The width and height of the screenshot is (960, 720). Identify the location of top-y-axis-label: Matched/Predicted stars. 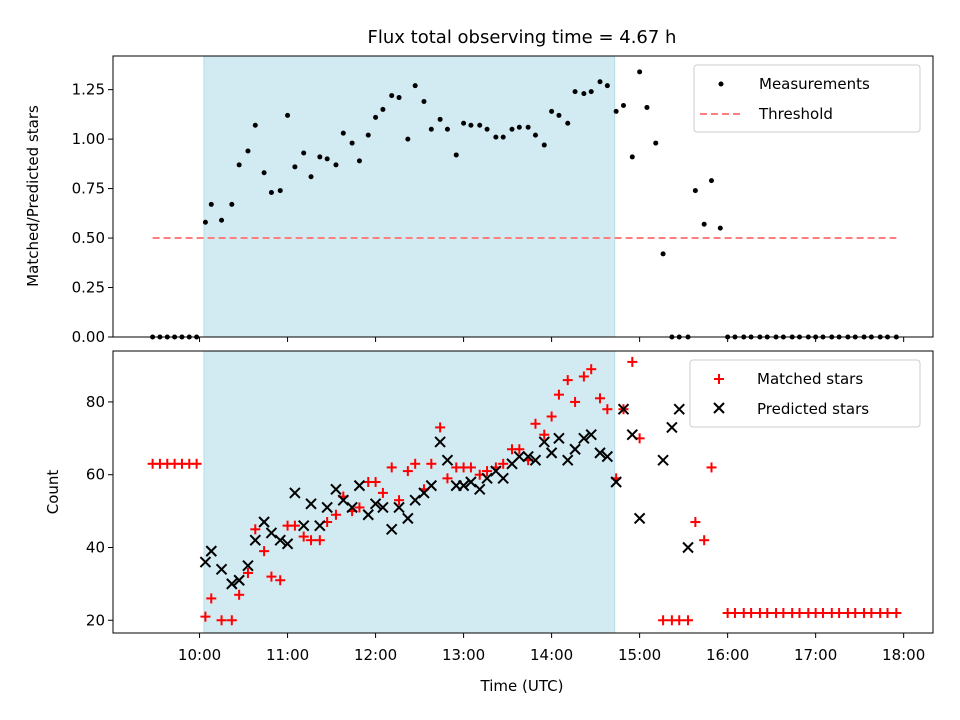
(33, 196).